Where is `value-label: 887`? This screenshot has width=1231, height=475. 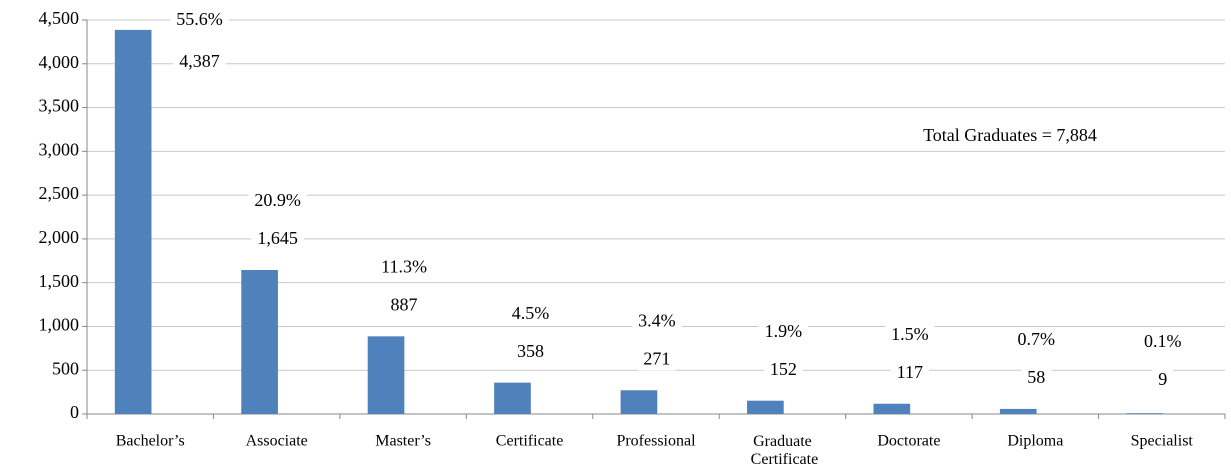 value-label: 887 is located at coordinates (404, 304).